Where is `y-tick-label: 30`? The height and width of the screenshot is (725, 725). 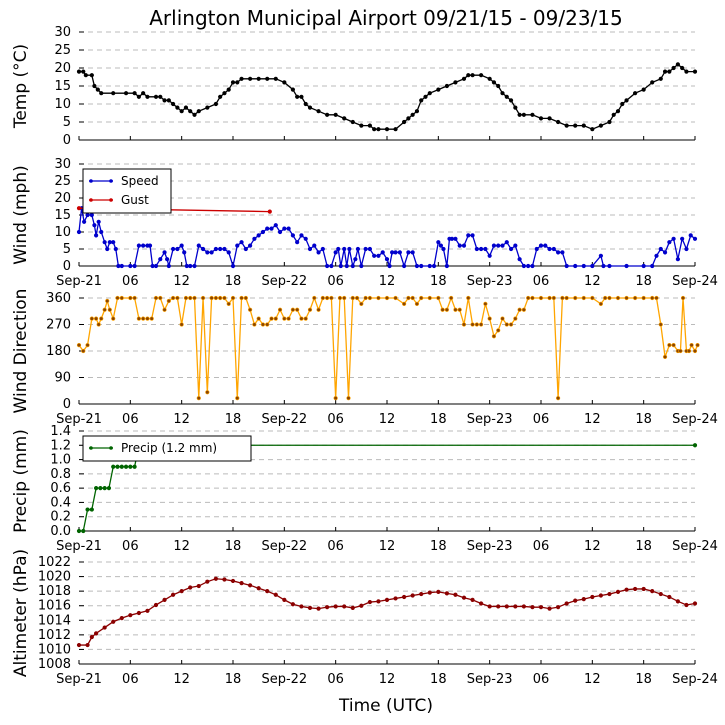 y-tick-label: 30 is located at coordinates (62, 32).